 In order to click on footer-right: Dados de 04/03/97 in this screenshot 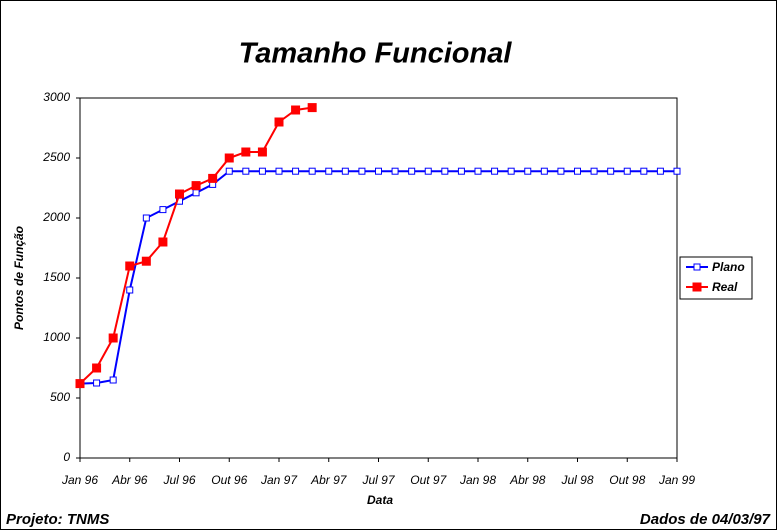, I will do `click(705, 519)`.